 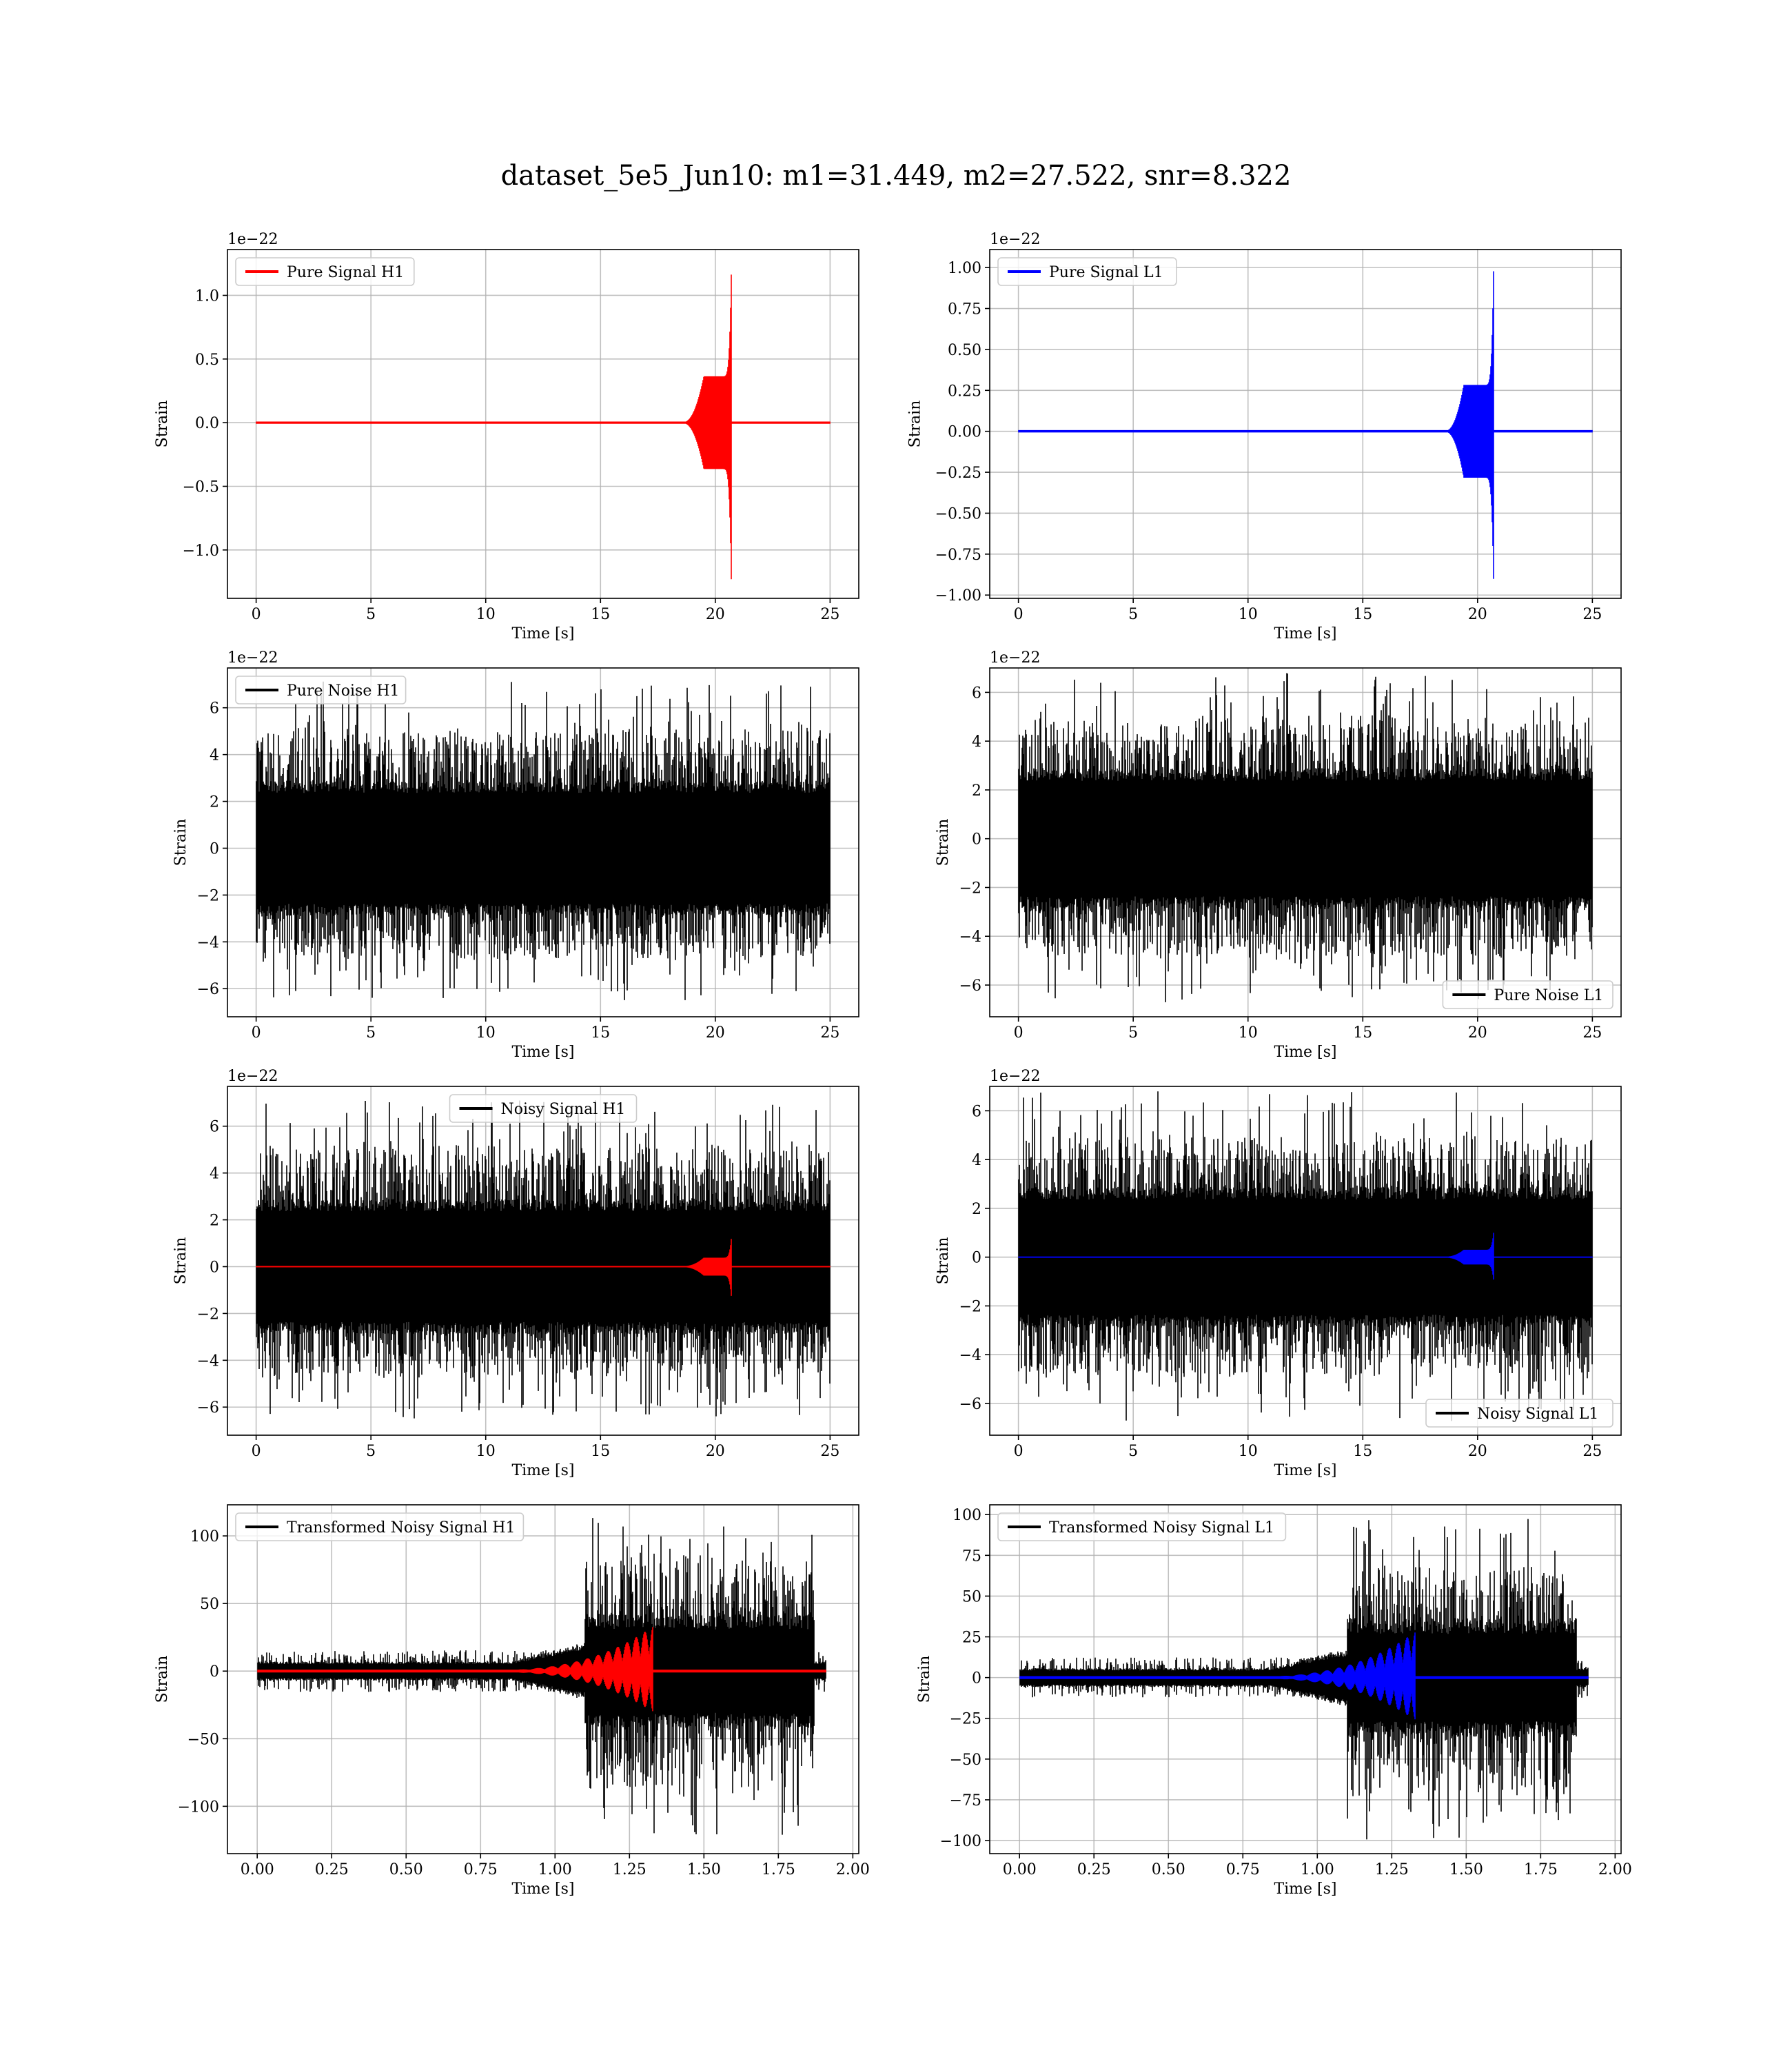 What do you see at coordinates (256, 614) in the screenshot?
I see `pure-signal-h1-xtick-label-0: 0` at bounding box center [256, 614].